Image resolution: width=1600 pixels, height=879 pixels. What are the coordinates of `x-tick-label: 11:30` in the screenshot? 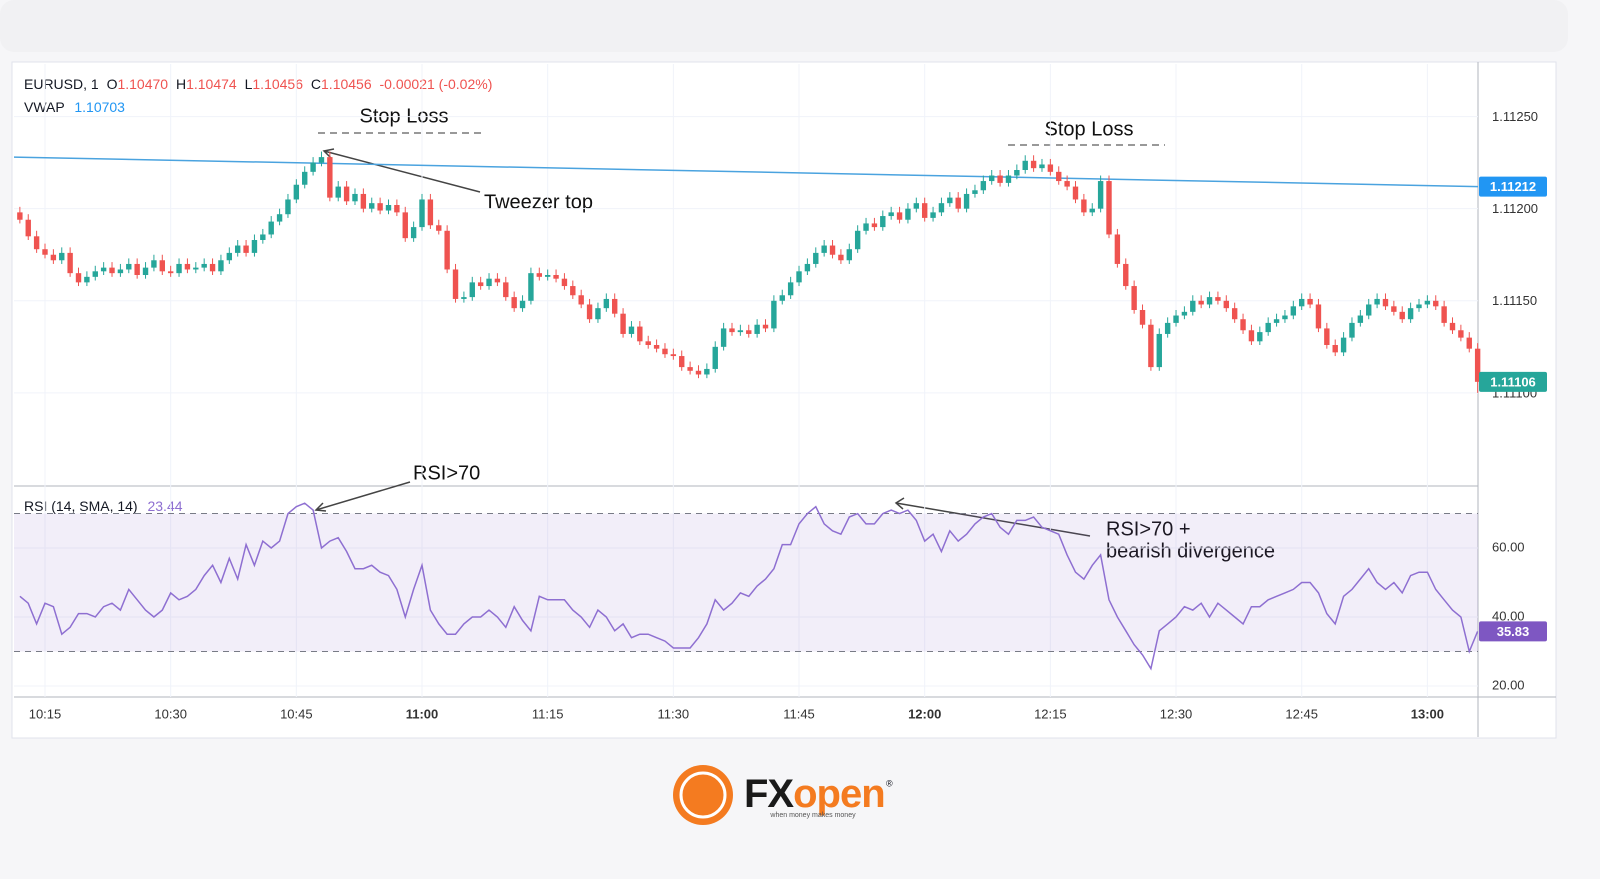 It's located at (674, 713).